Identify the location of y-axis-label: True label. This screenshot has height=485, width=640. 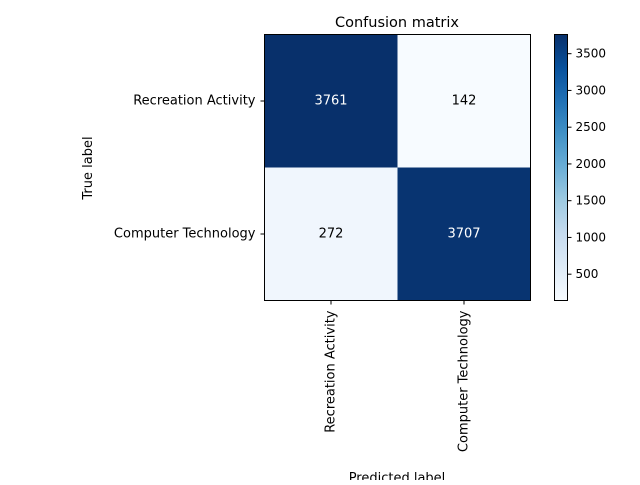
(88, 168).